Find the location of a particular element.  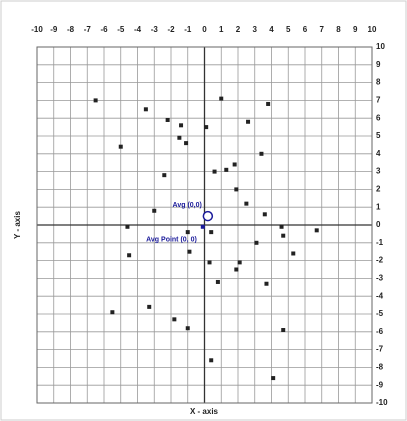

x-tick-label: -9 is located at coordinates (54, 29).